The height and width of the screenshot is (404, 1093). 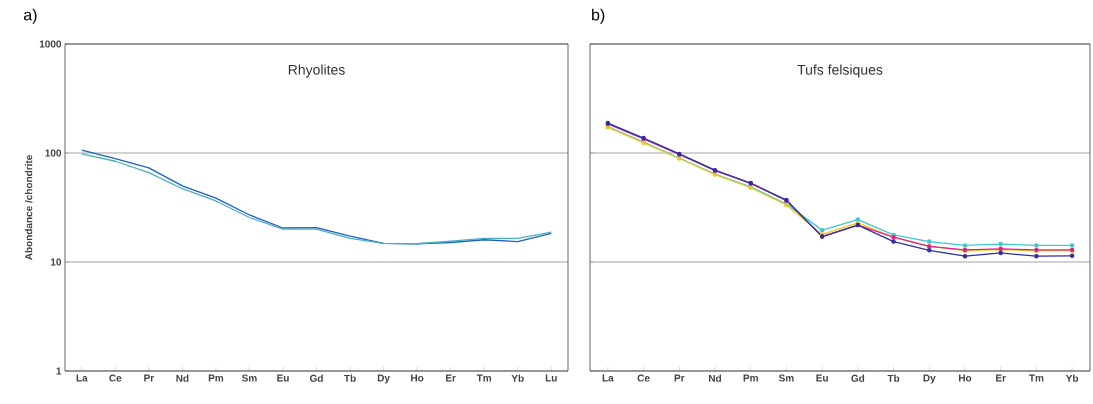 What do you see at coordinates (840, 71) in the screenshot?
I see `text: Tufs felsiques` at bounding box center [840, 71].